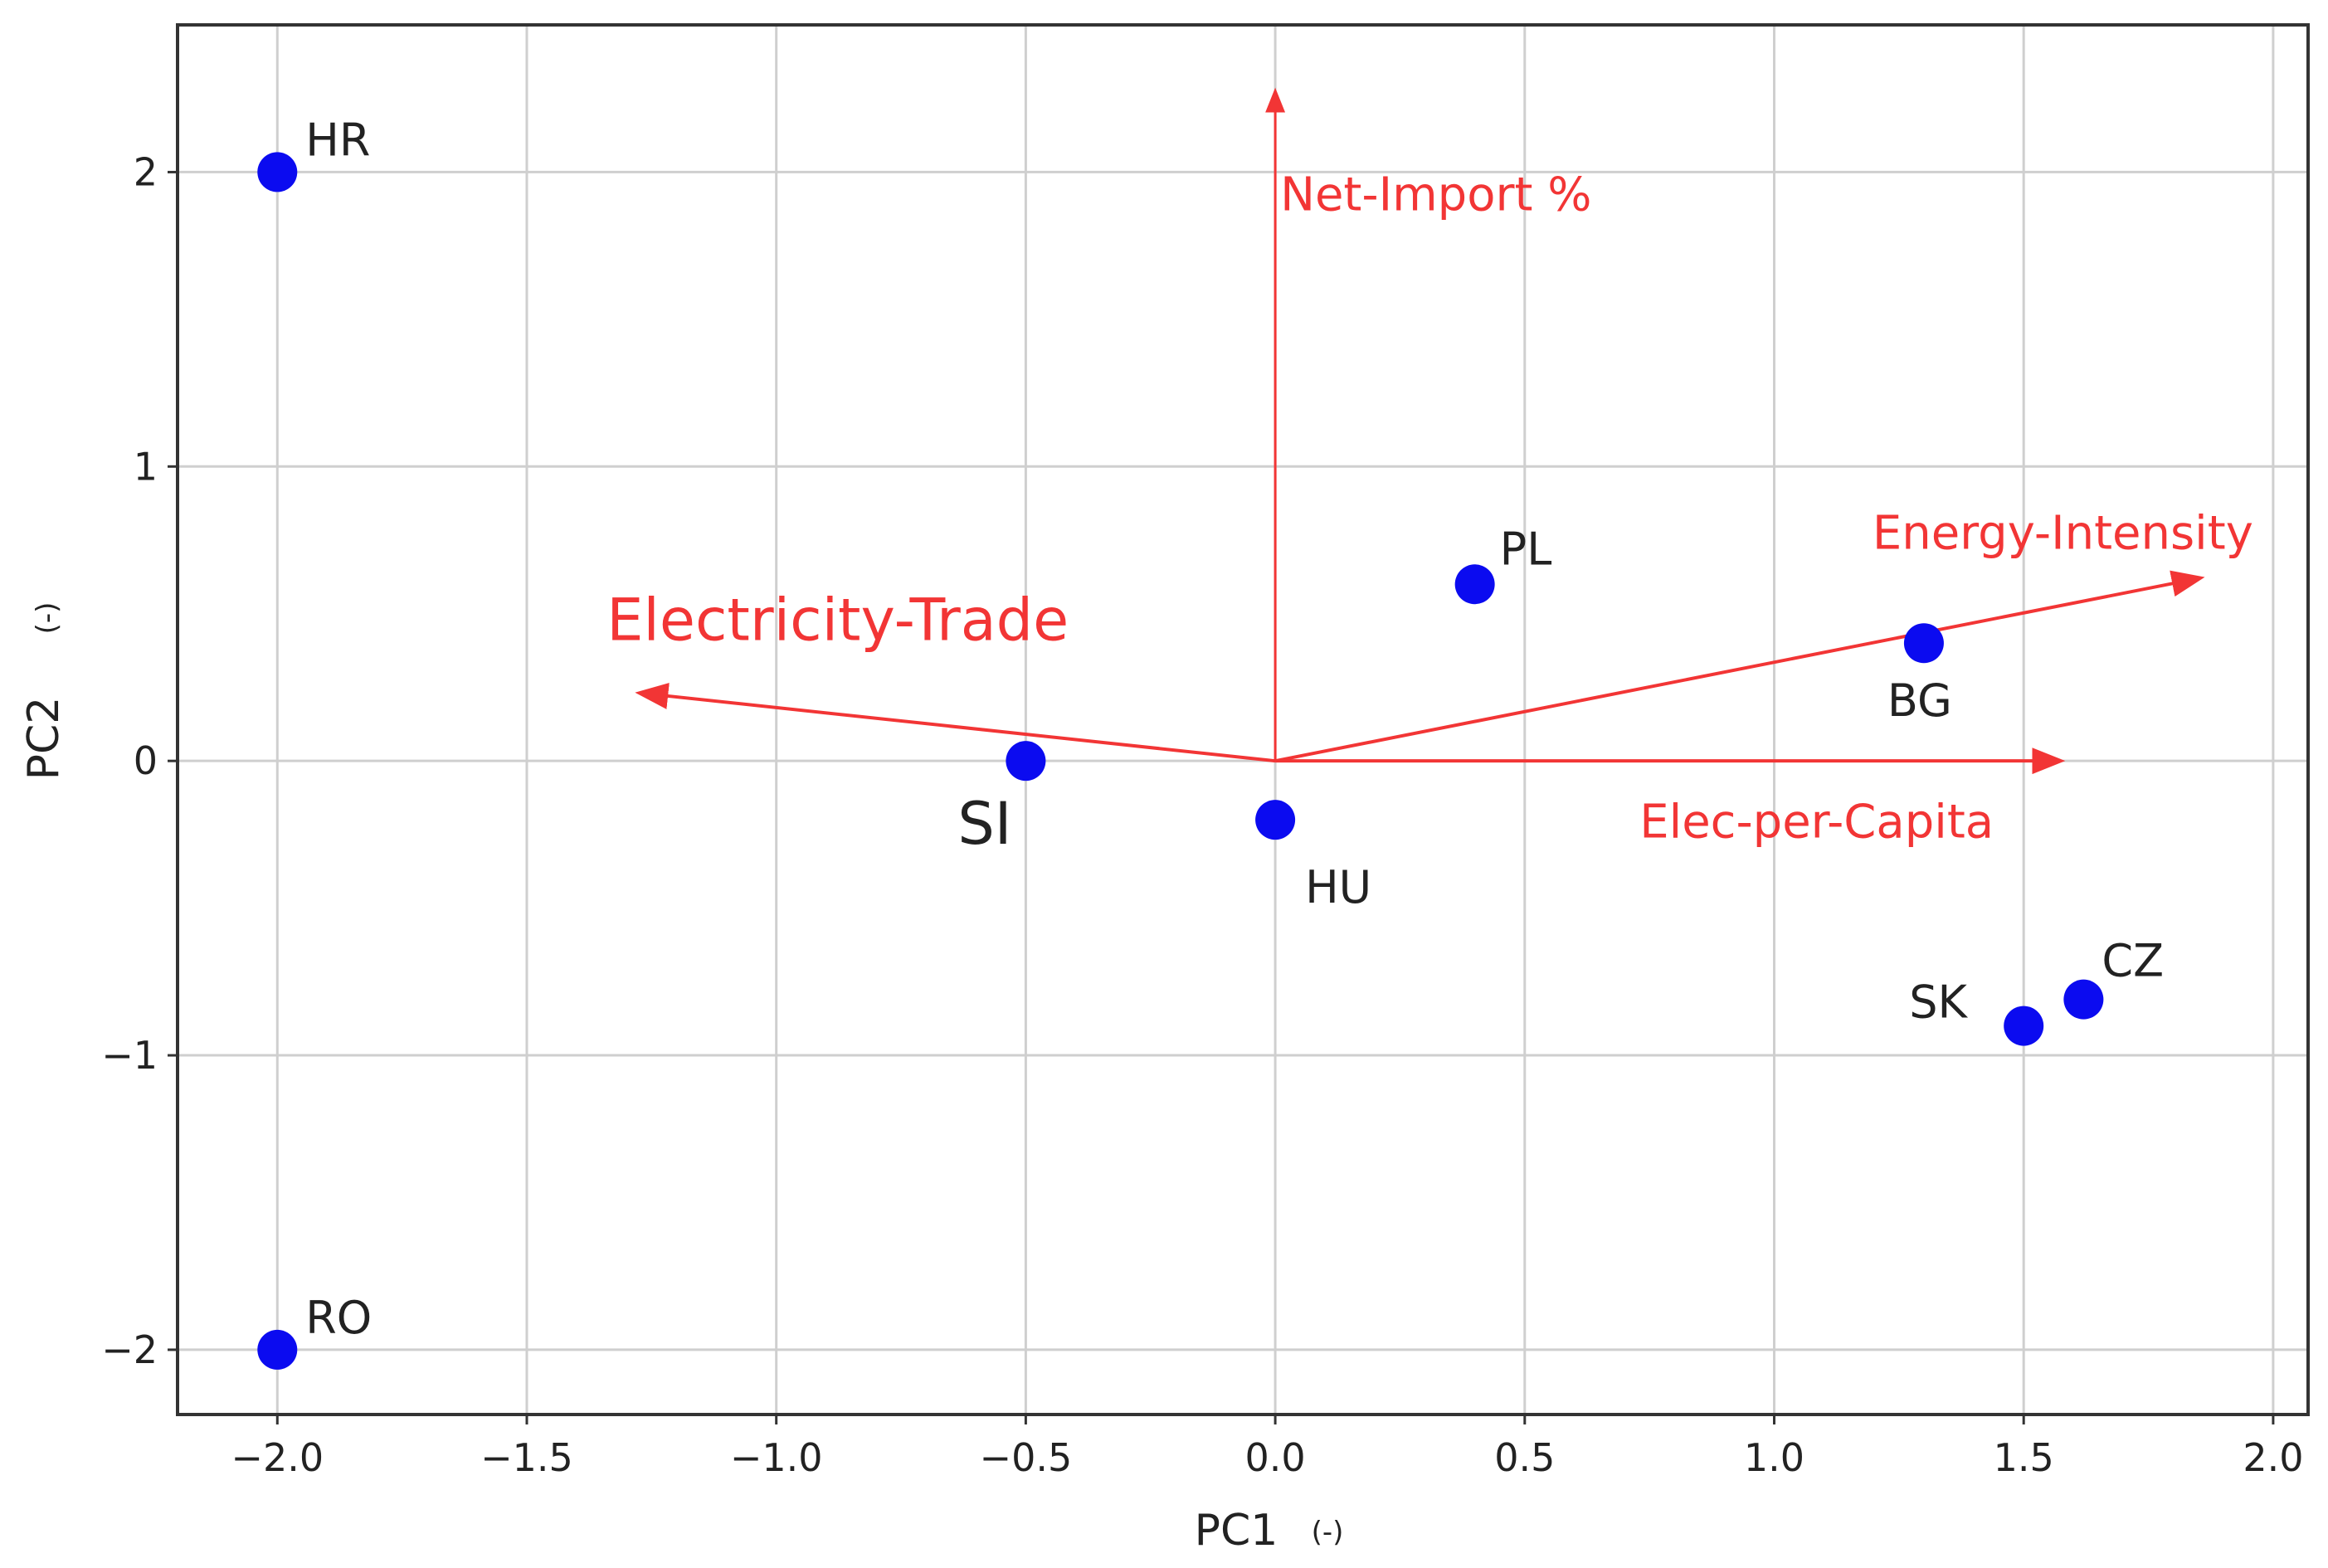 This screenshot has width=2328, height=1568. What do you see at coordinates (1338, 887) in the screenshot?
I see `point-label-hu: HU` at bounding box center [1338, 887].